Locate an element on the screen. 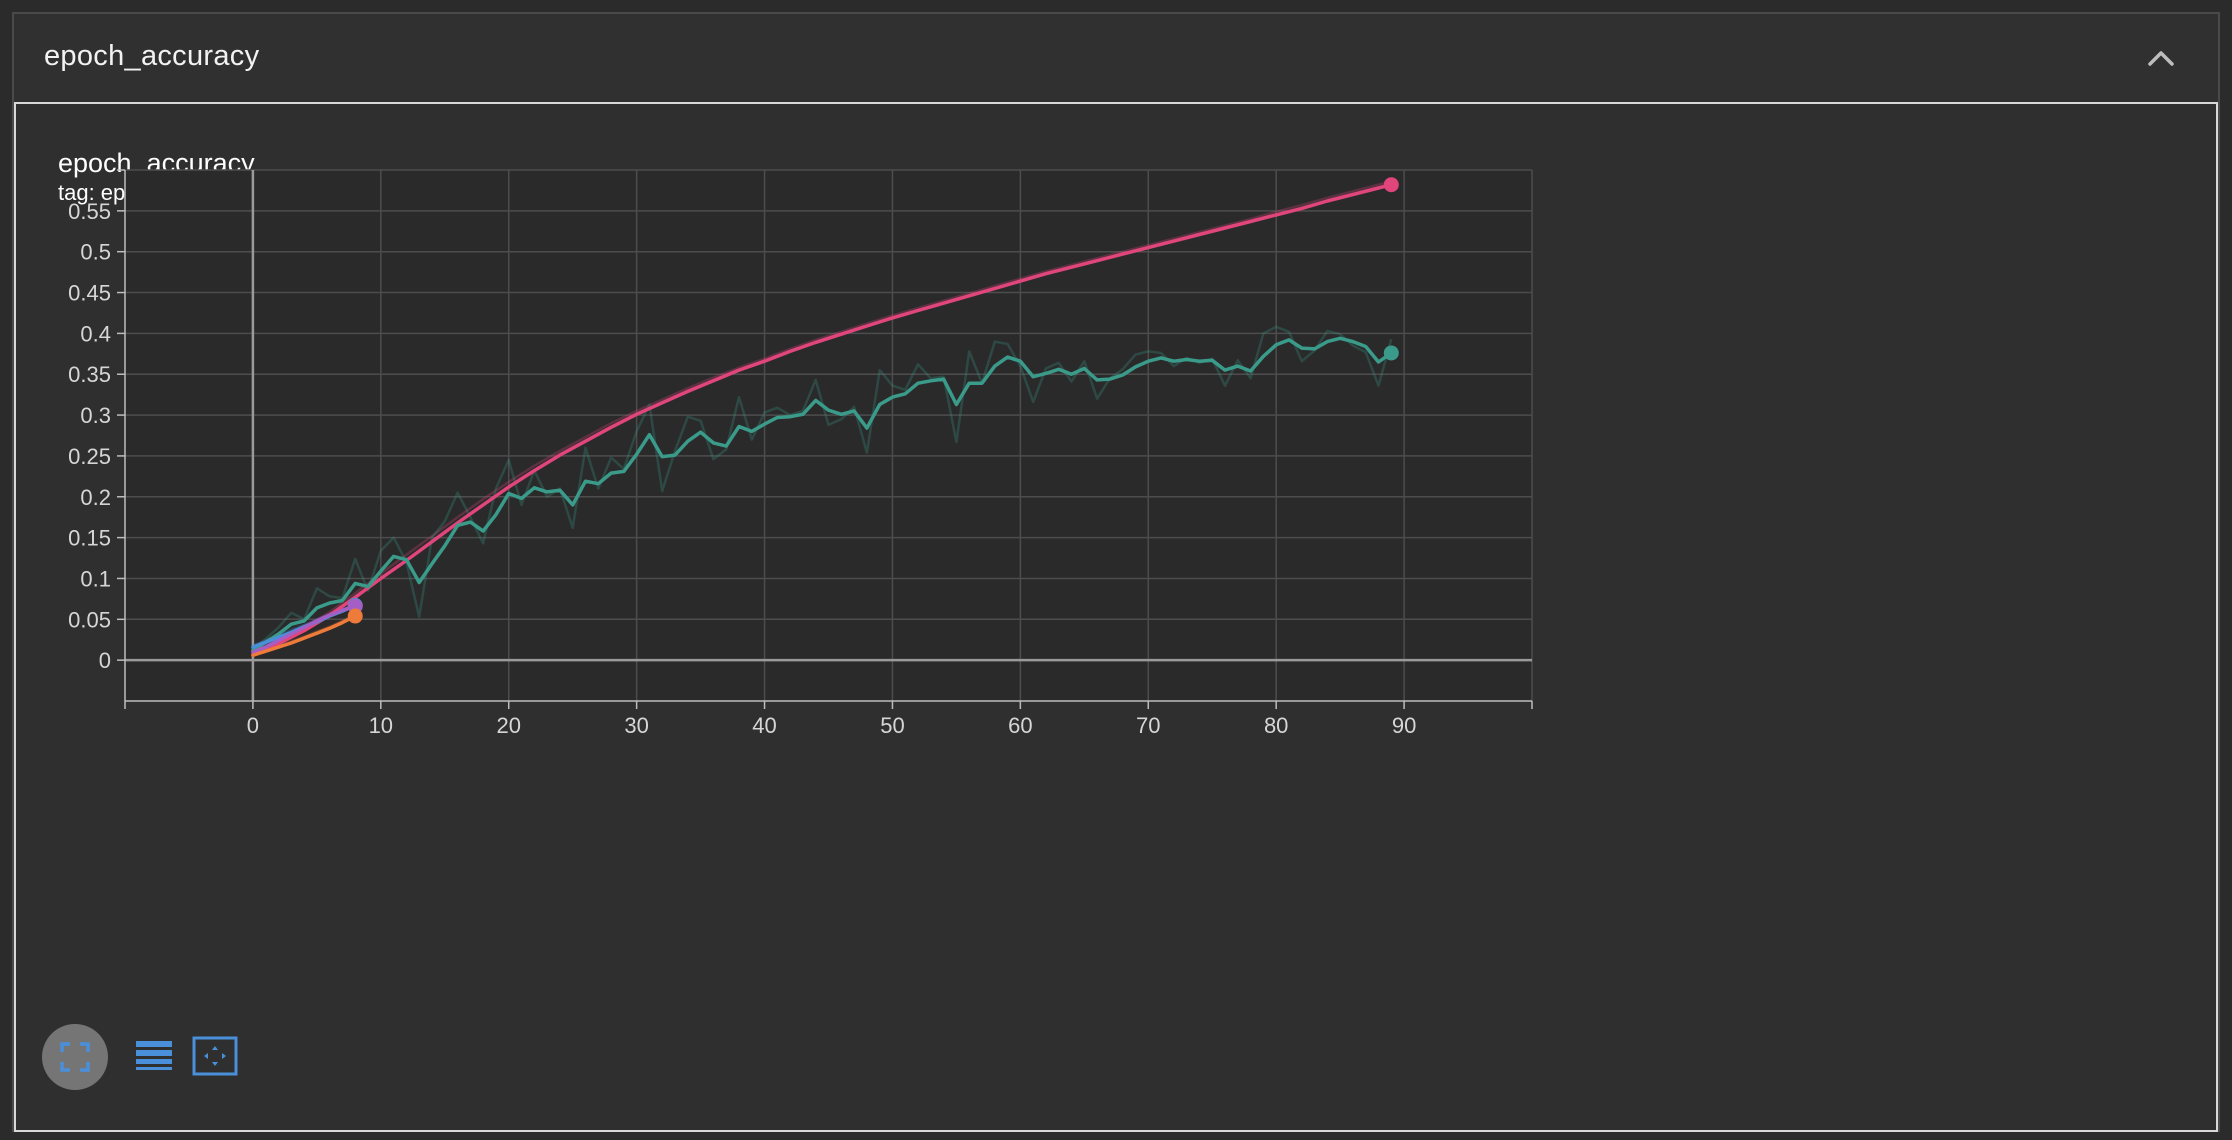  chevron-up-icon is located at coordinates (2161, 58).